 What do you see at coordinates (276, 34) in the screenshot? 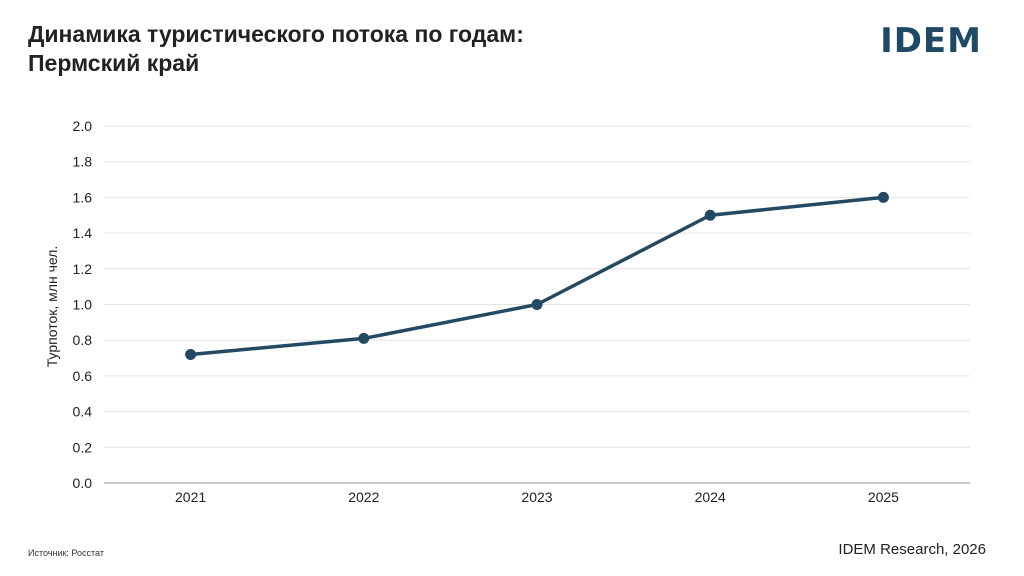
I see `chart-title-line-1: Динамика туристического потока по годам:` at bounding box center [276, 34].